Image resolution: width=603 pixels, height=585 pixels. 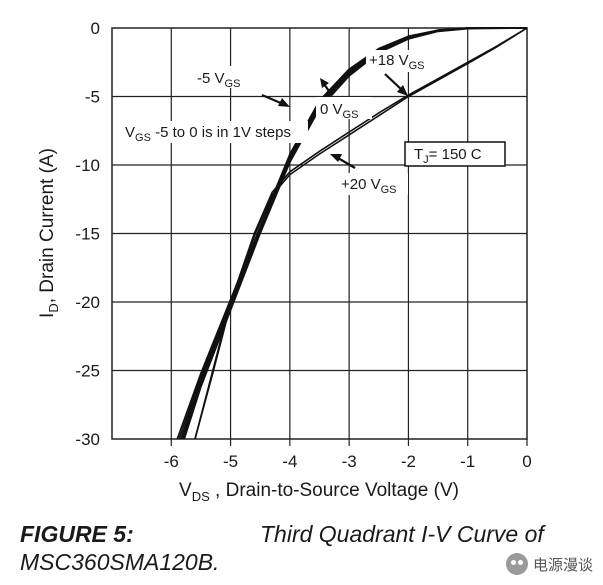 What do you see at coordinates (120, 562) in the screenshot?
I see `figure-part-number: MSC360SMA120B.` at bounding box center [120, 562].